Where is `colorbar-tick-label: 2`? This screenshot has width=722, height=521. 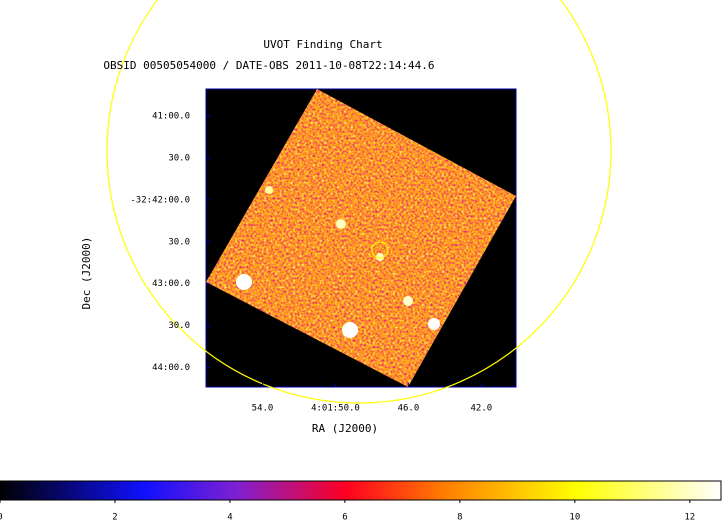 colorbar-tick-label: 2 is located at coordinates (114, 517).